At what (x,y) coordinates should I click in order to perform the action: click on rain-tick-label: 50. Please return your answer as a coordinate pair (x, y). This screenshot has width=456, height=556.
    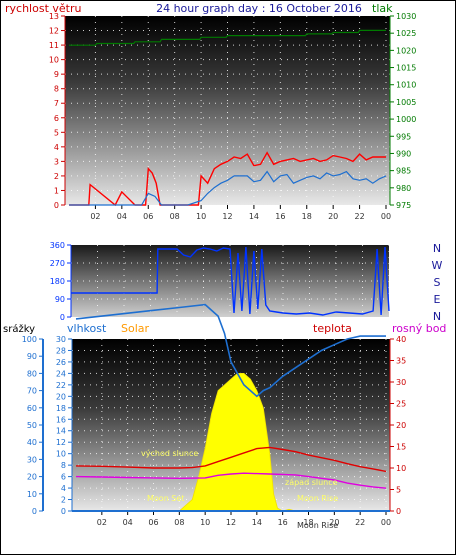
    Looking at the image, I should click on (32, 425).